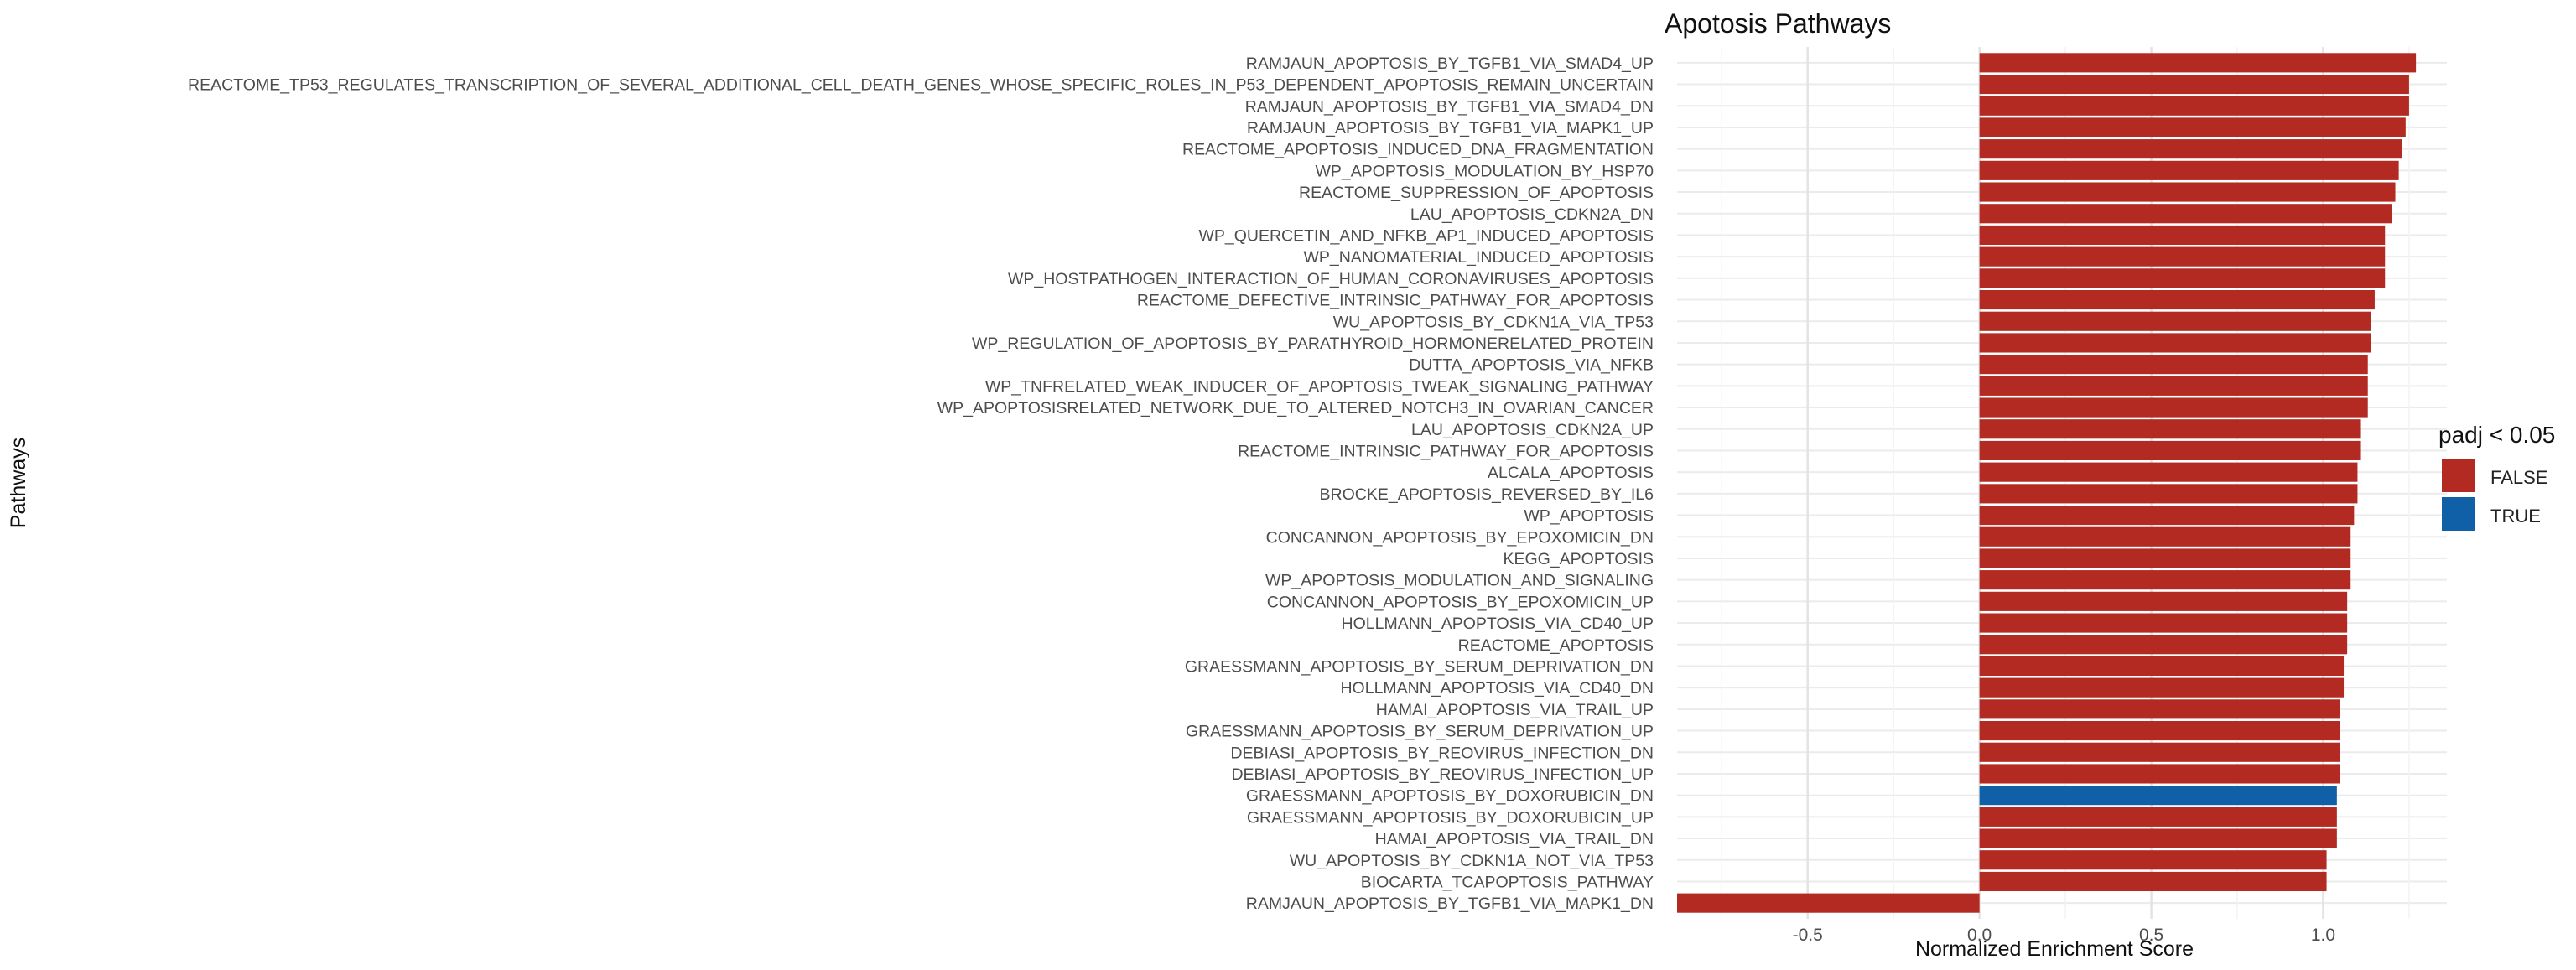  What do you see at coordinates (1515, 710) in the screenshot?
I see `category-label: HAMAI_APOPTOSIS_VIA_TRAIL_UP` at bounding box center [1515, 710].